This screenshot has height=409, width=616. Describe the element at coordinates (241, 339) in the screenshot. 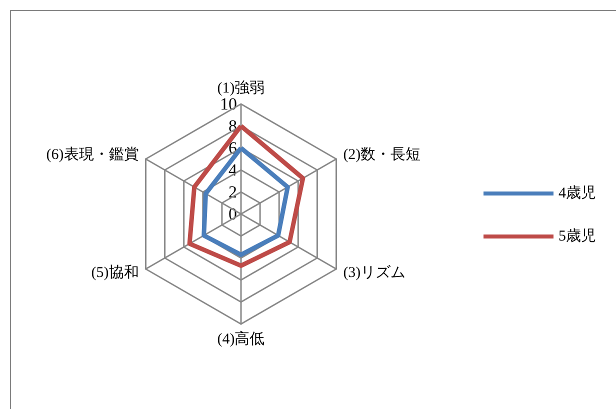

I see `spoke-label: (4)高低` at that location.